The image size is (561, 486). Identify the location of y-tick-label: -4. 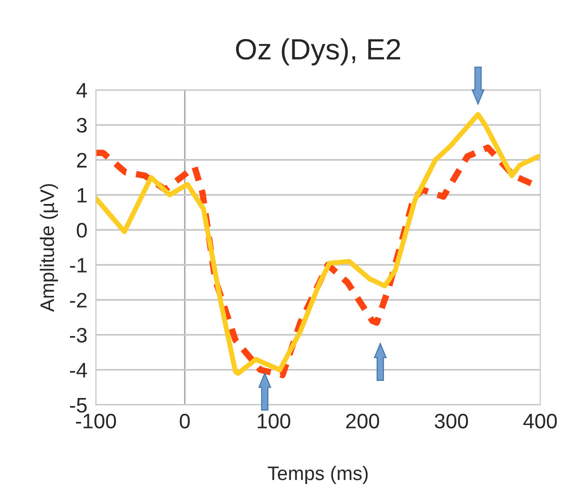
(78, 370).